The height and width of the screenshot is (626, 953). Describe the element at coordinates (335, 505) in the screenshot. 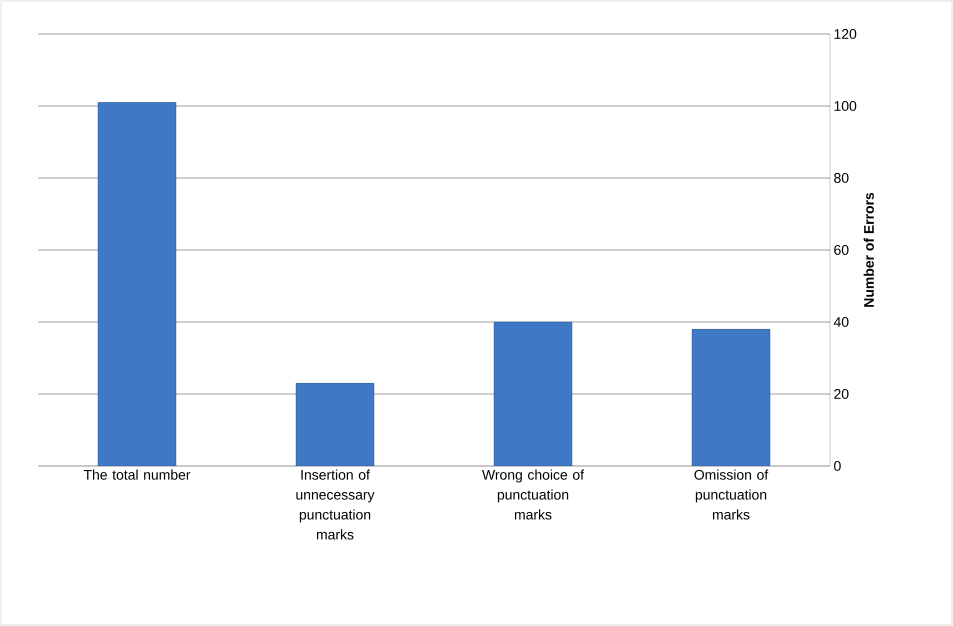

I see `x-tick-label: Insertion of unnecessary punctuation marks` at that location.